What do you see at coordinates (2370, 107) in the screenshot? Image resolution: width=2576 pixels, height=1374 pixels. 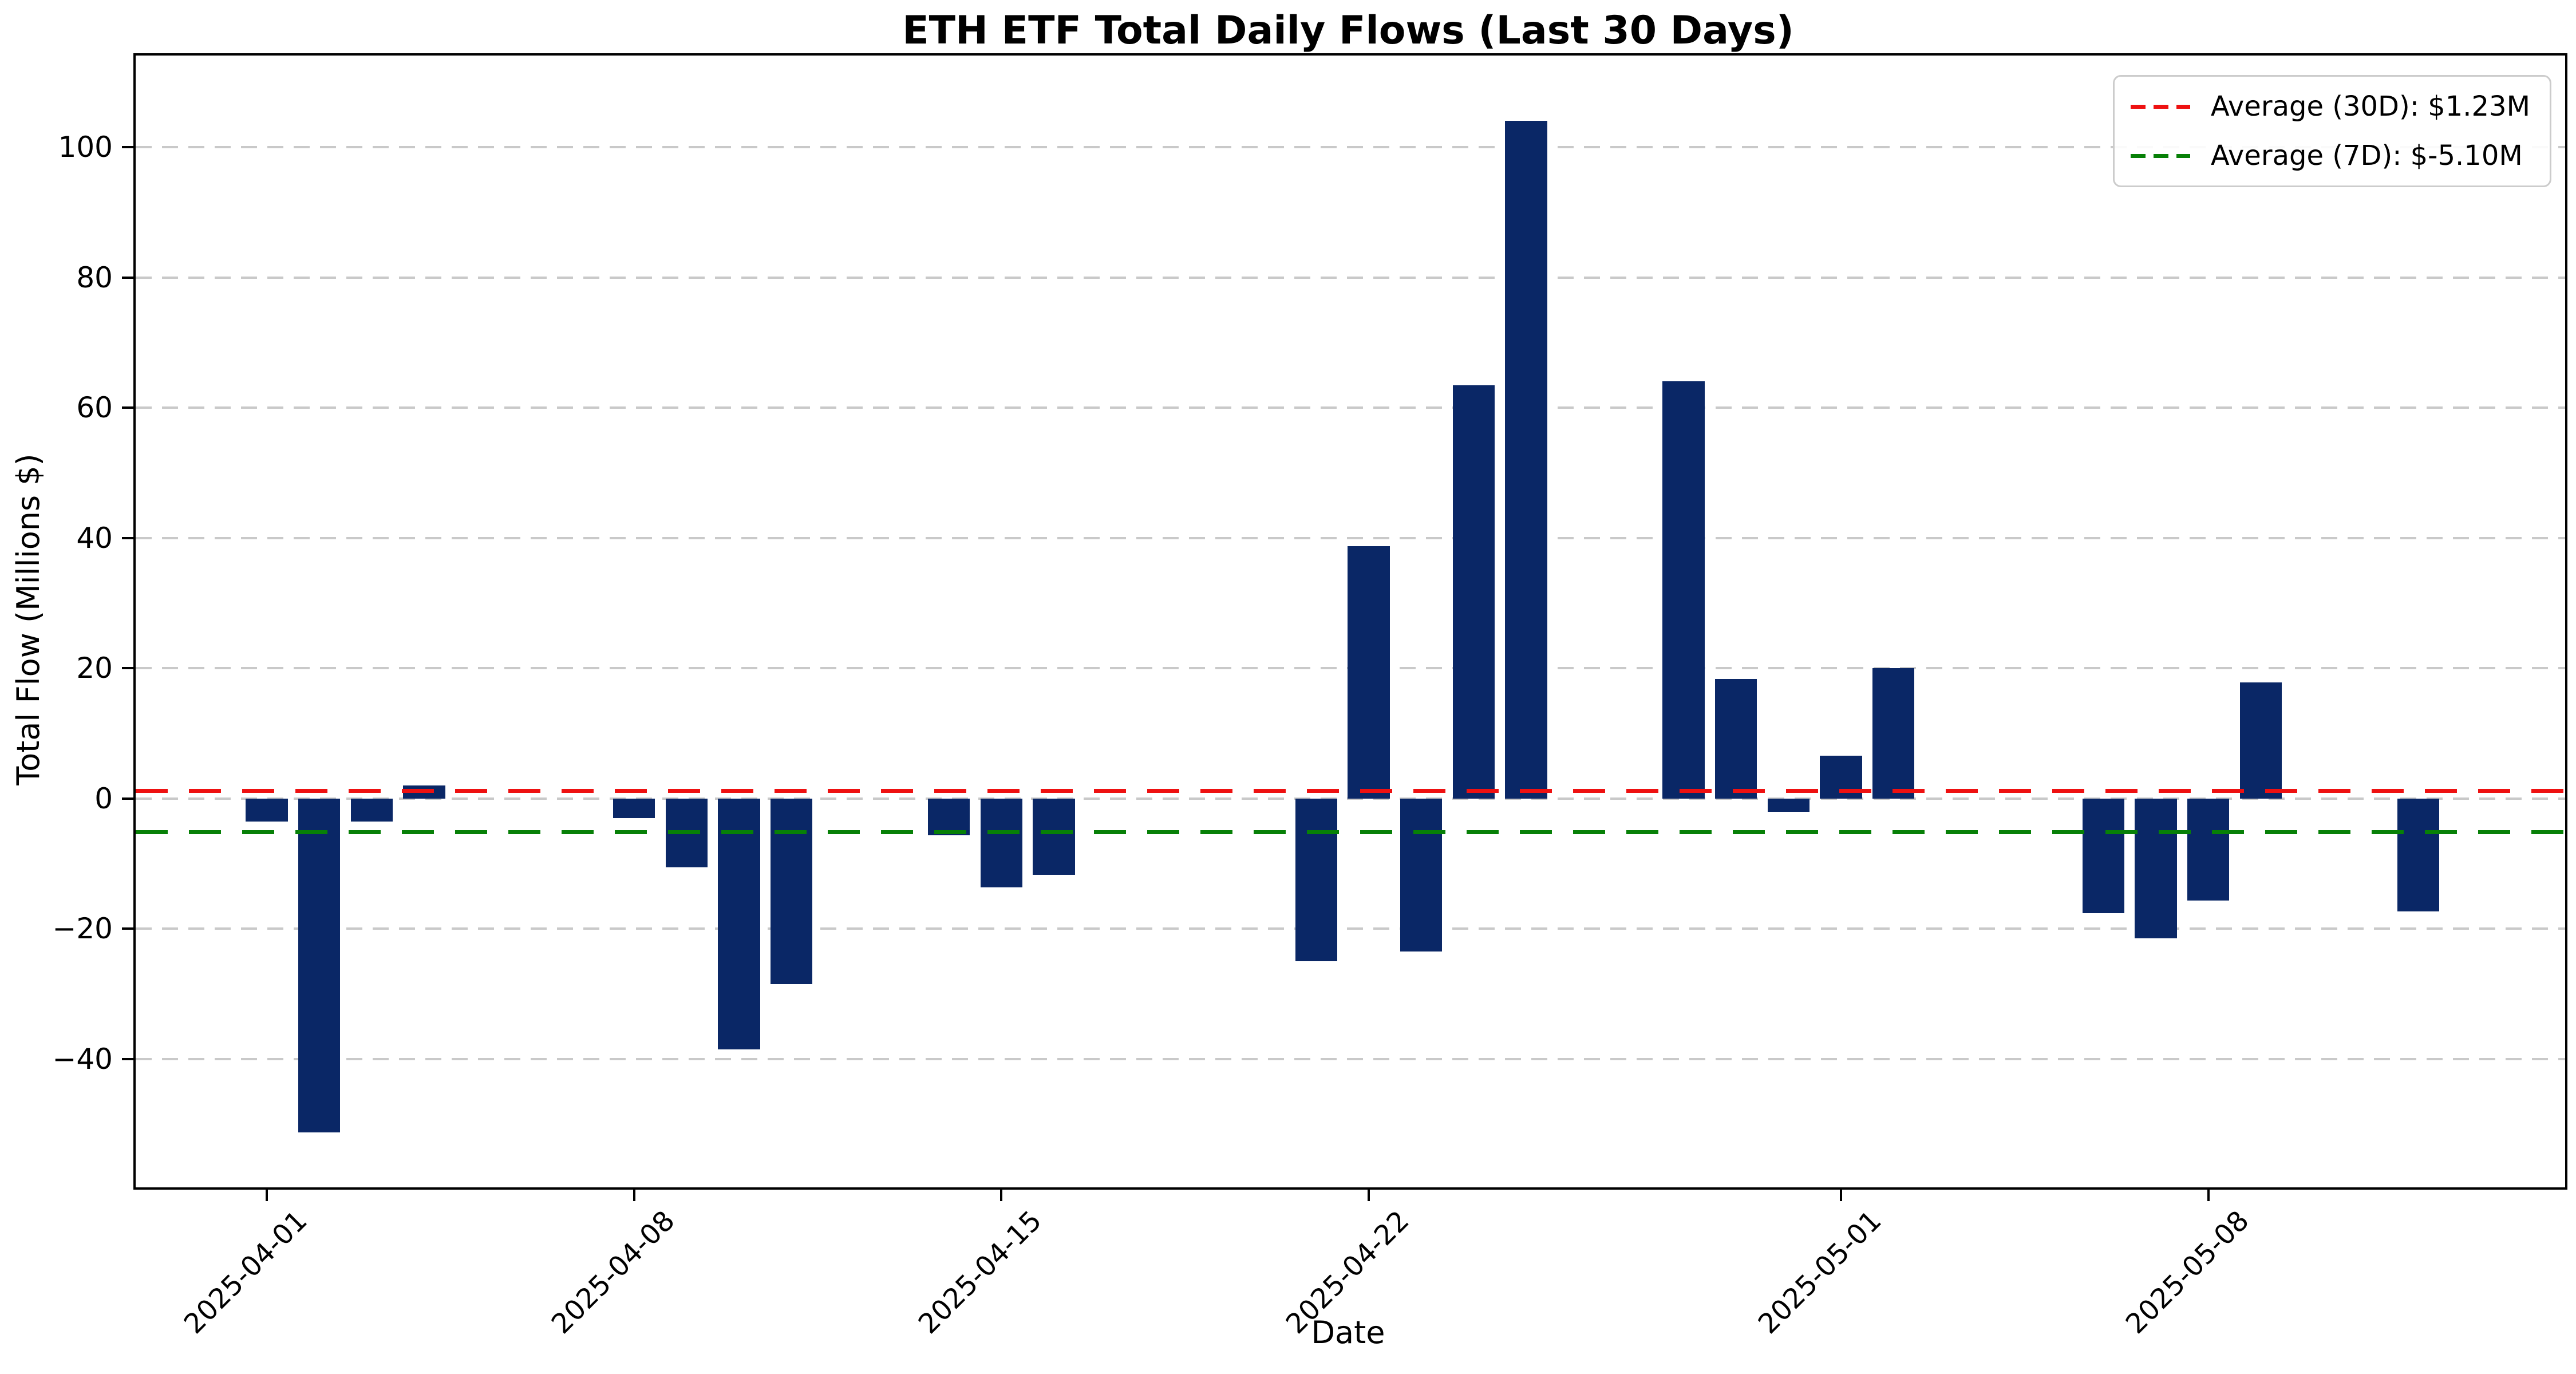 I see `legend-label-average-30d: Average (30D): $1.23M` at bounding box center [2370, 107].